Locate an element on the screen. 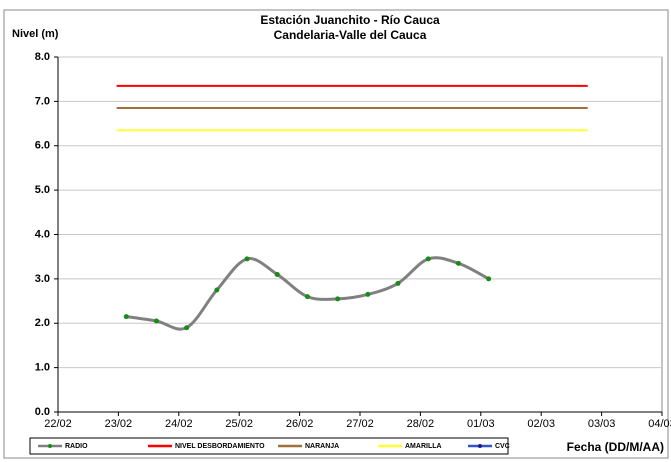  x-tick-label: 25/02 is located at coordinates (239, 424).